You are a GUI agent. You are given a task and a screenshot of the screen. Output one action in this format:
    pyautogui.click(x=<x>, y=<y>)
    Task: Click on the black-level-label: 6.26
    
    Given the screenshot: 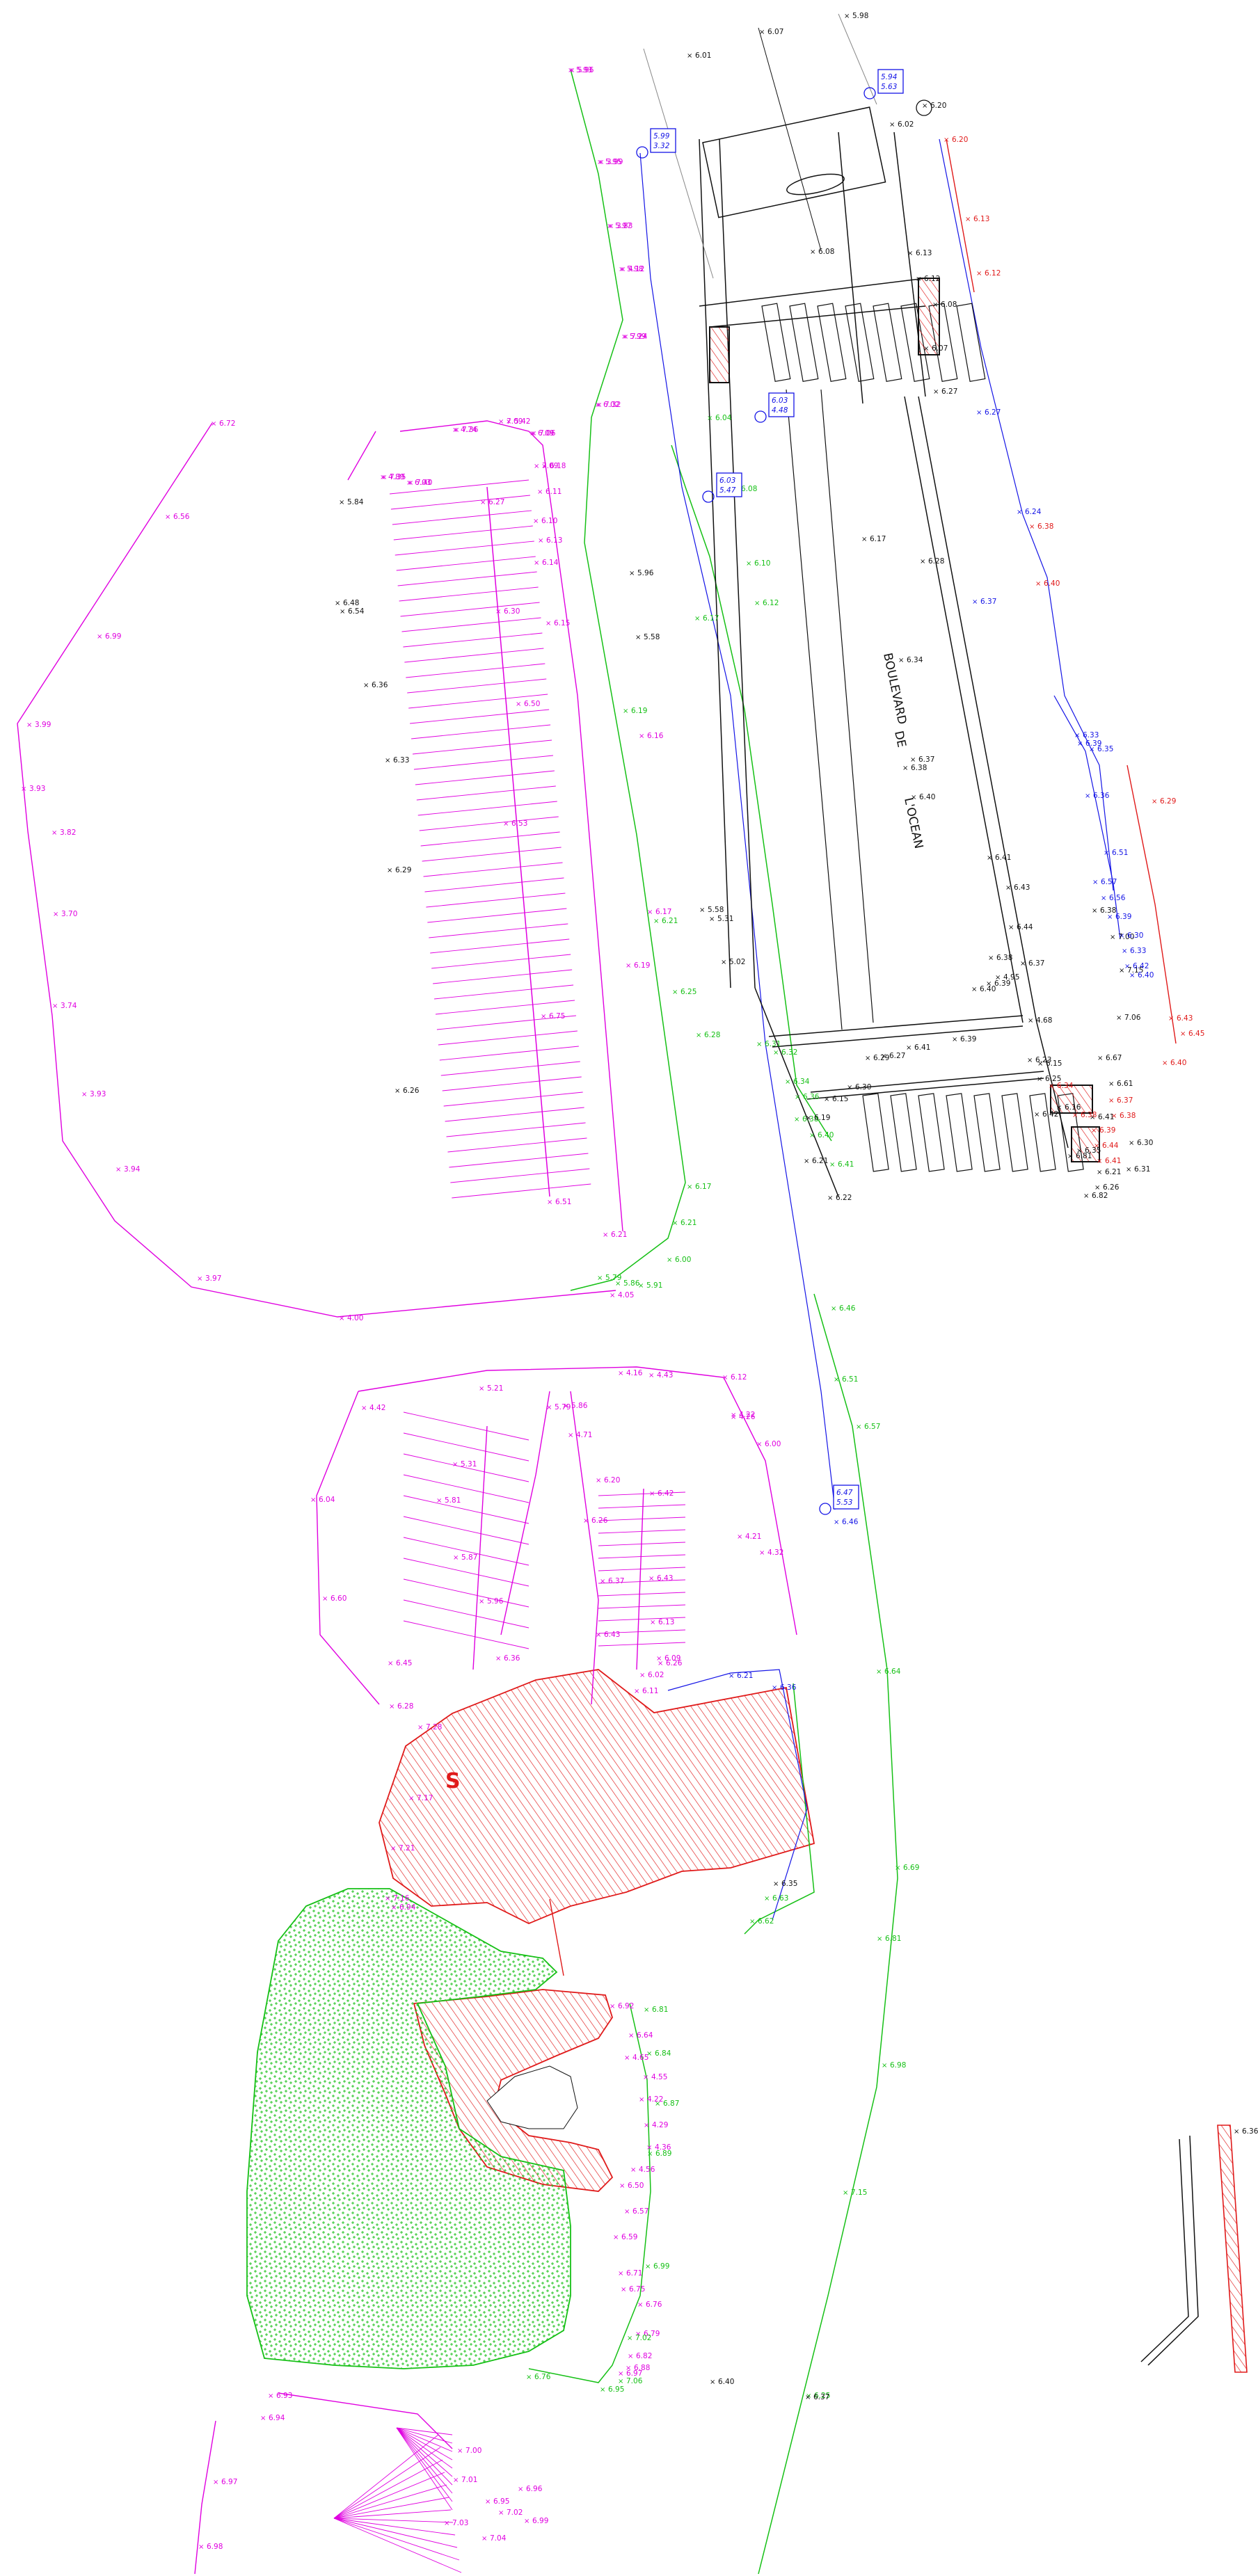 What is the action you would take?
    pyautogui.click(x=1111, y=1187)
    